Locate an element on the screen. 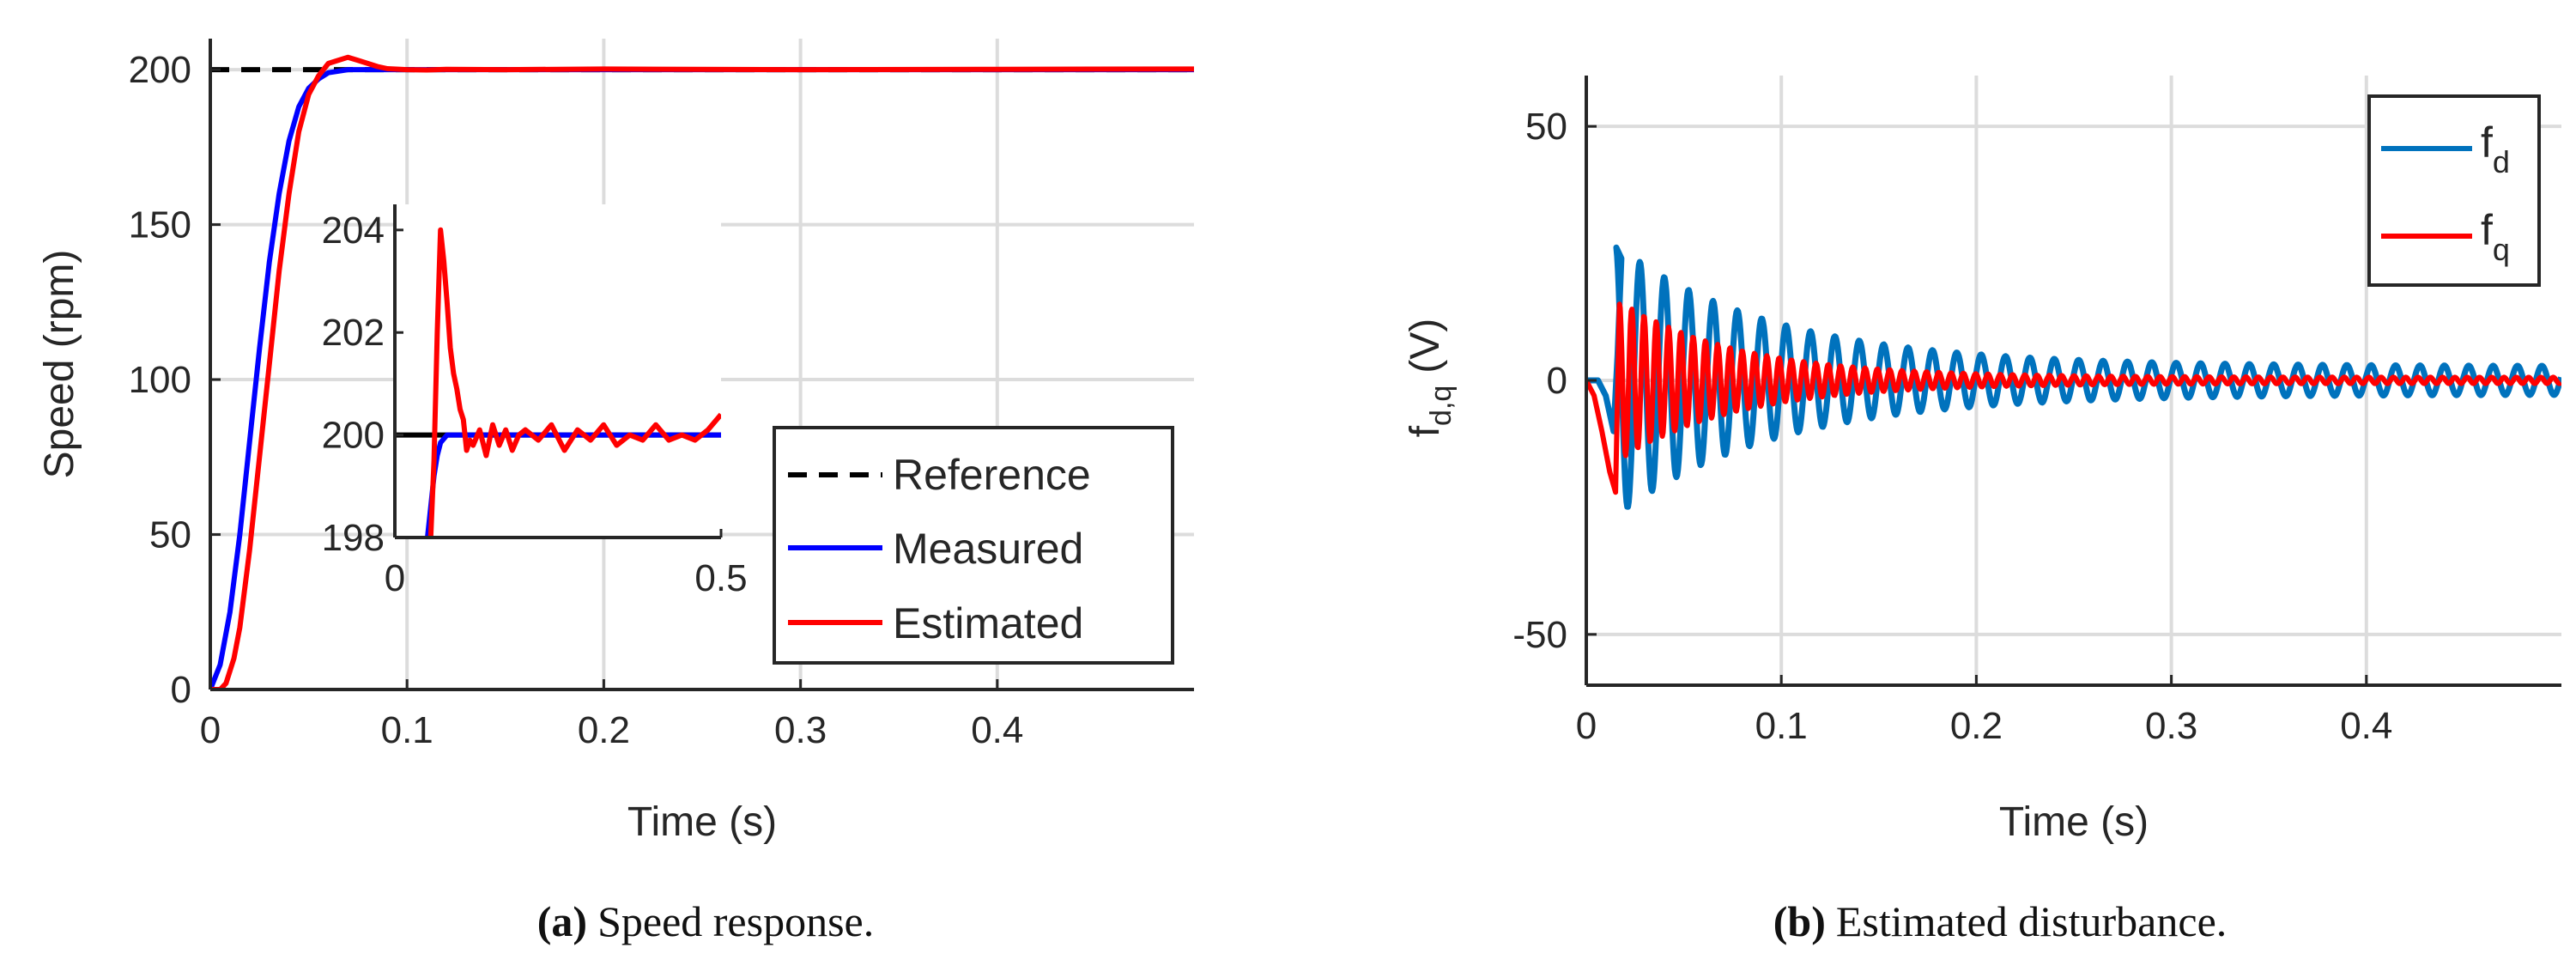 The image size is (2576, 978). panel-b-legend: fd fq is located at coordinates (2454, 190).